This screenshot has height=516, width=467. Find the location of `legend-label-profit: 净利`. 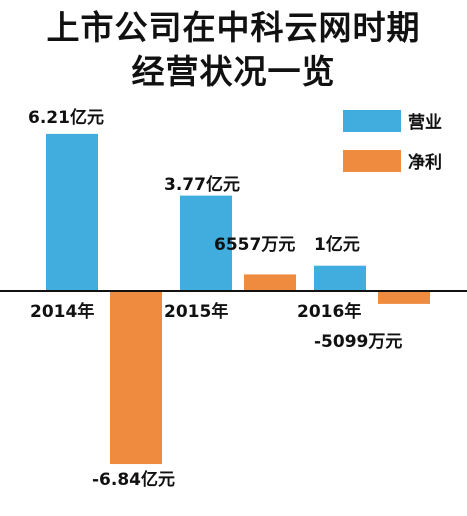

legend-label-profit: 净利 is located at coordinates (425, 162).